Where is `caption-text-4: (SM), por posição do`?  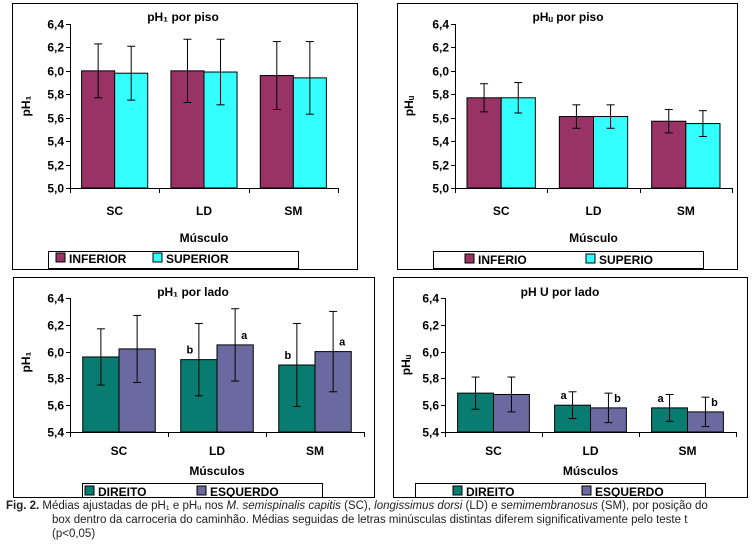 caption-text-4: (SM), por posição do is located at coordinates (652, 506).